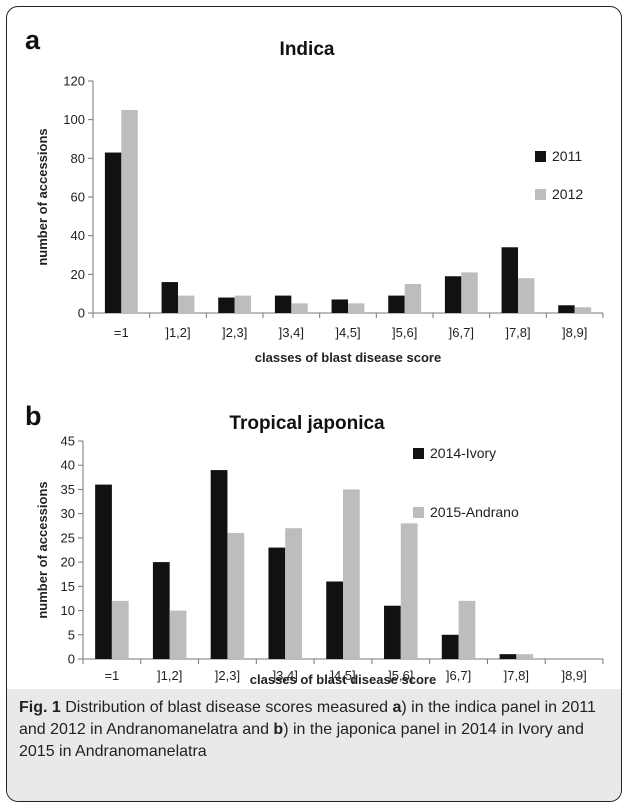  What do you see at coordinates (347, 332) in the screenshot?
I see `chart1-category-label: ]4,5]` at bounding box center [347, 332].